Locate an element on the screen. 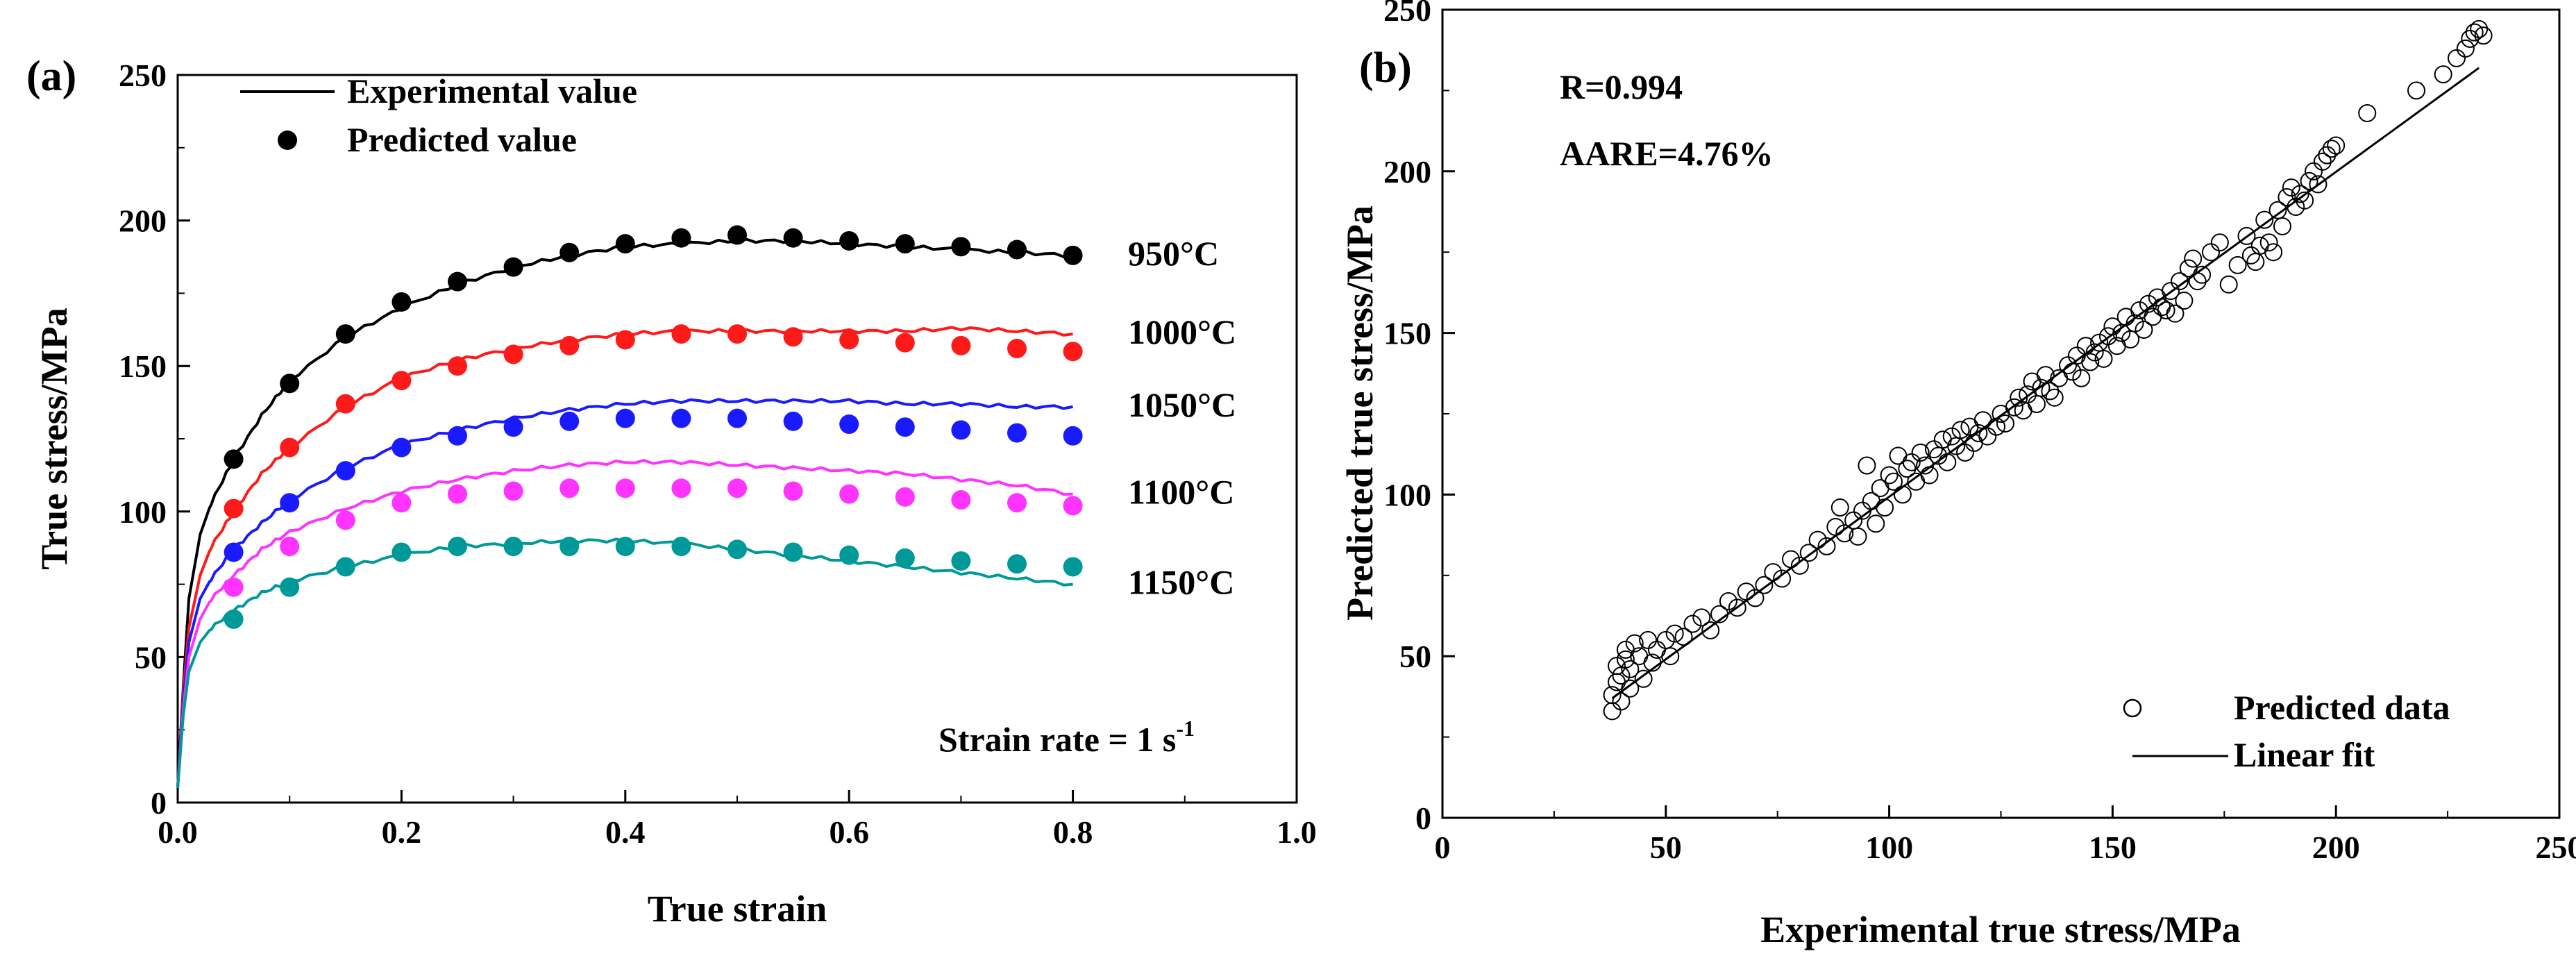 The width and height of the screenshot is (2576, 965). x-tick-label: 0.0 is located at coordinates (178, 832).